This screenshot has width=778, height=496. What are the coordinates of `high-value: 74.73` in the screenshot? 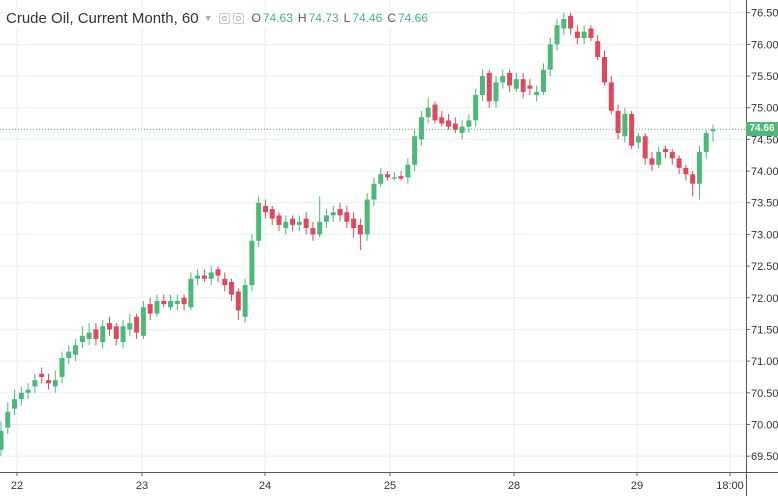 It's located at (323, 18).